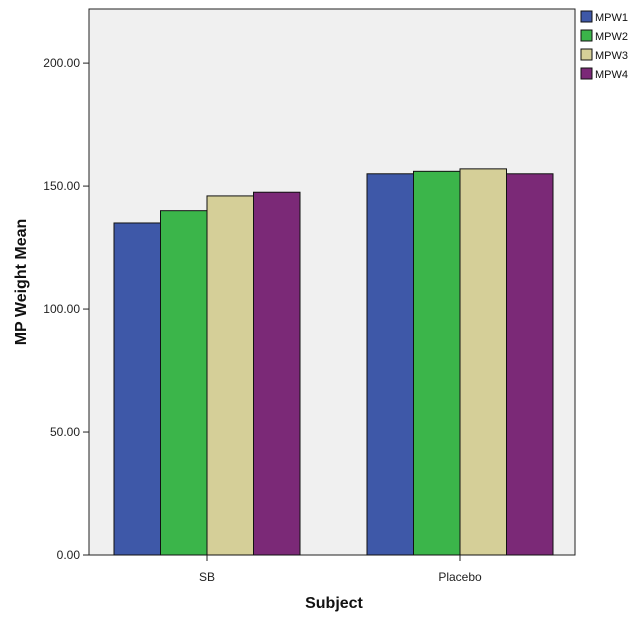 The width and height of the screenshot is (640, 632). What do you see at coordinates (611, 37) in the screenshot?
I see `legend-label: MPW2` at bounding box center [611, 37].